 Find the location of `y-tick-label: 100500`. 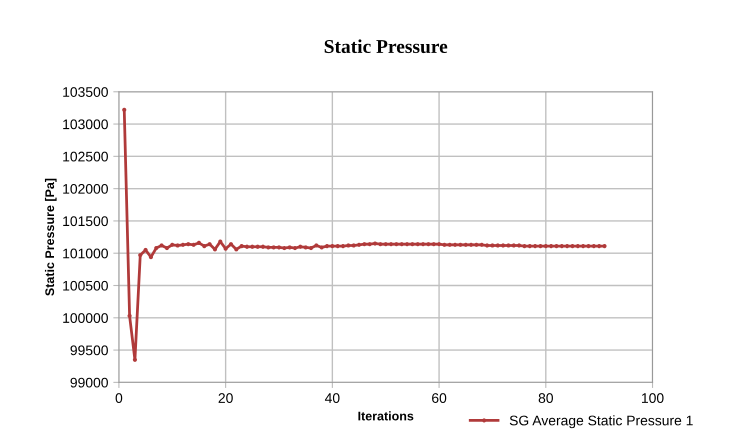

y-tick-label: 100500 is located at coordinates (85, 285).